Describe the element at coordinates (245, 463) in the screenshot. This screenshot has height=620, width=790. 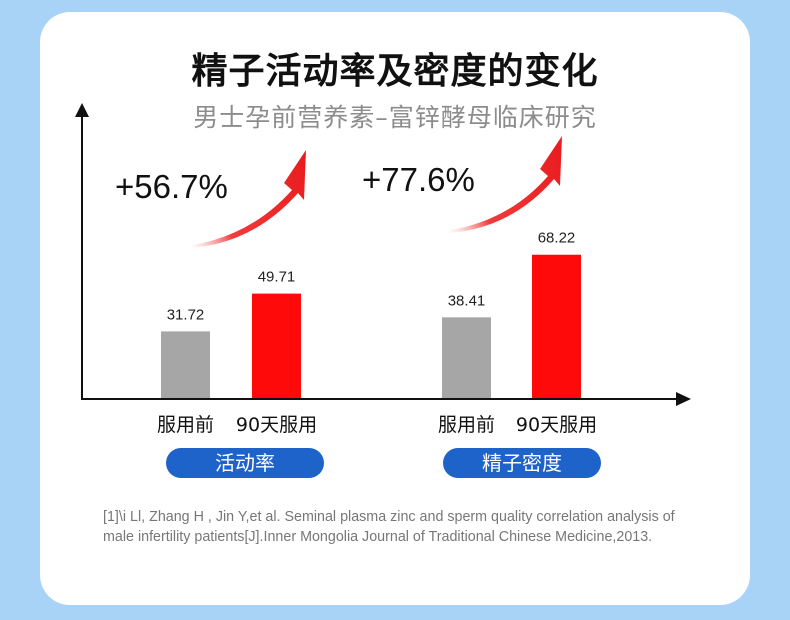
I see `group-pill-motility: 活动率` at that location.